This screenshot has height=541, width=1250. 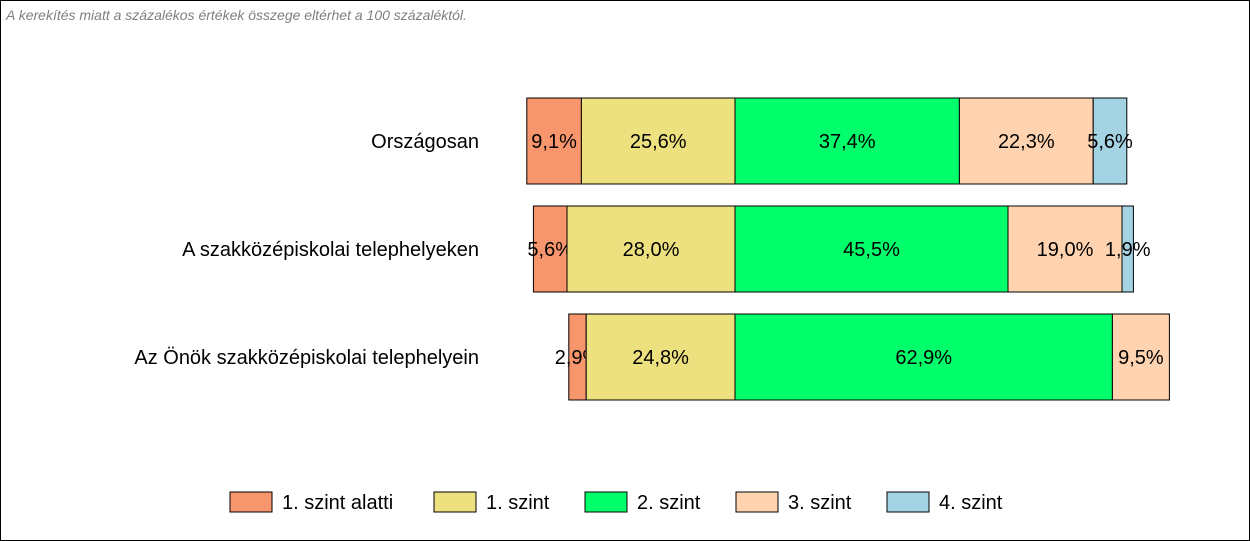 I want to click on data-label: 9,5%, so click(x=1141, y=358).